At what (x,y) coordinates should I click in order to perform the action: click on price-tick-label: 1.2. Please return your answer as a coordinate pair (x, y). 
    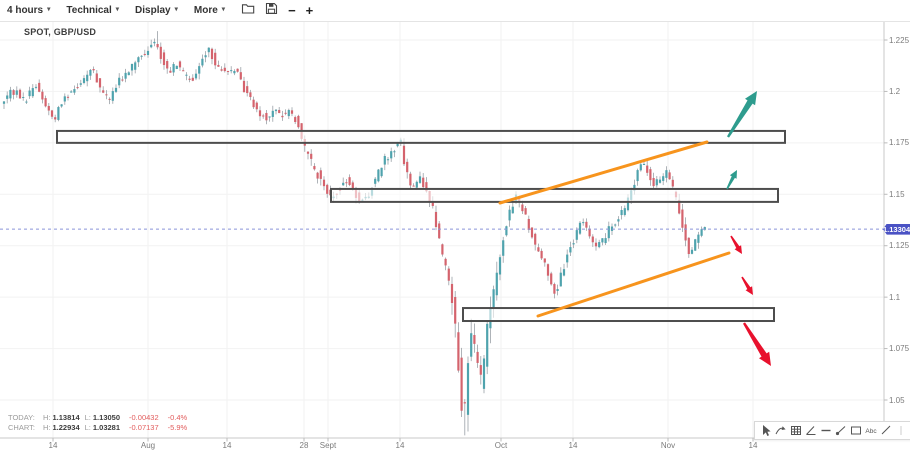
    Looking at the image, I should click on (895, 91).